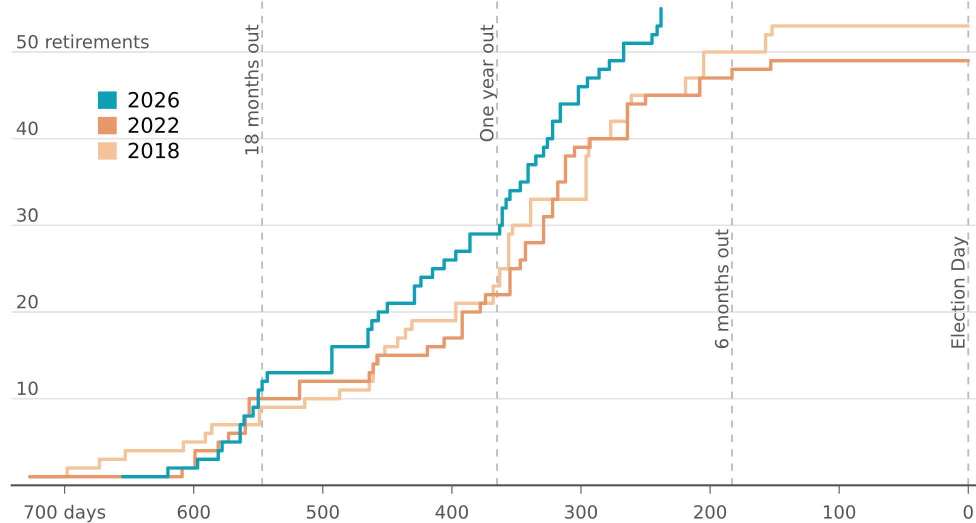 The image size is (976, 523). I want to click on ref-line-label: One year out, so click(489, 83).